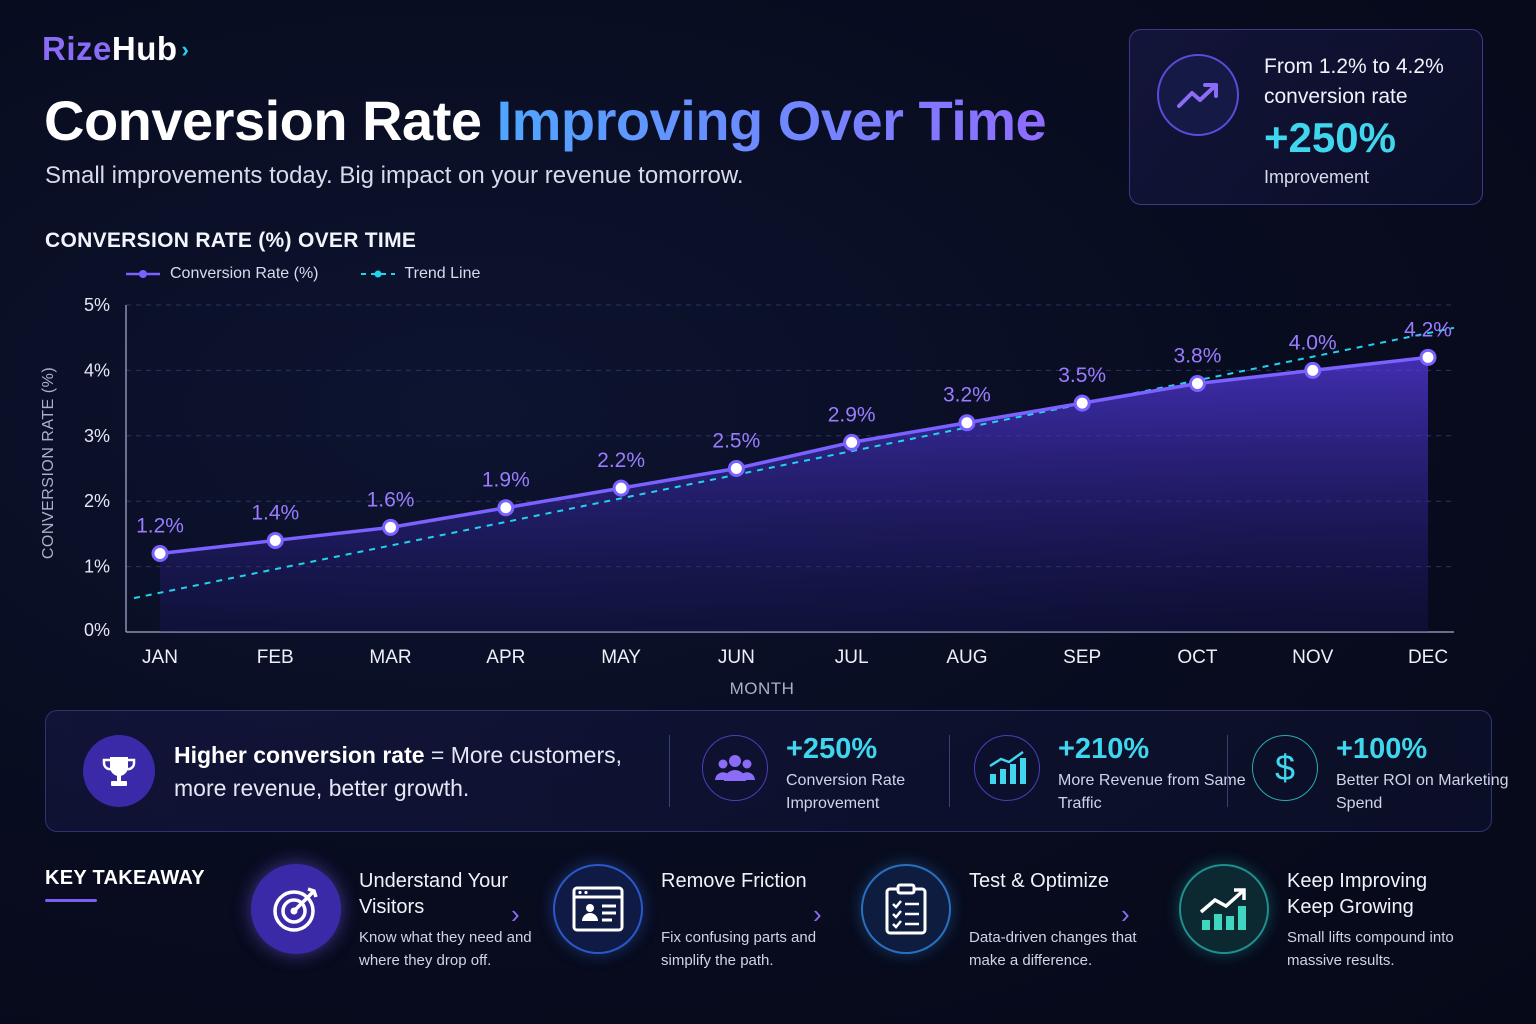  I want to click on data-label: 3.2%, so click(967, 395).